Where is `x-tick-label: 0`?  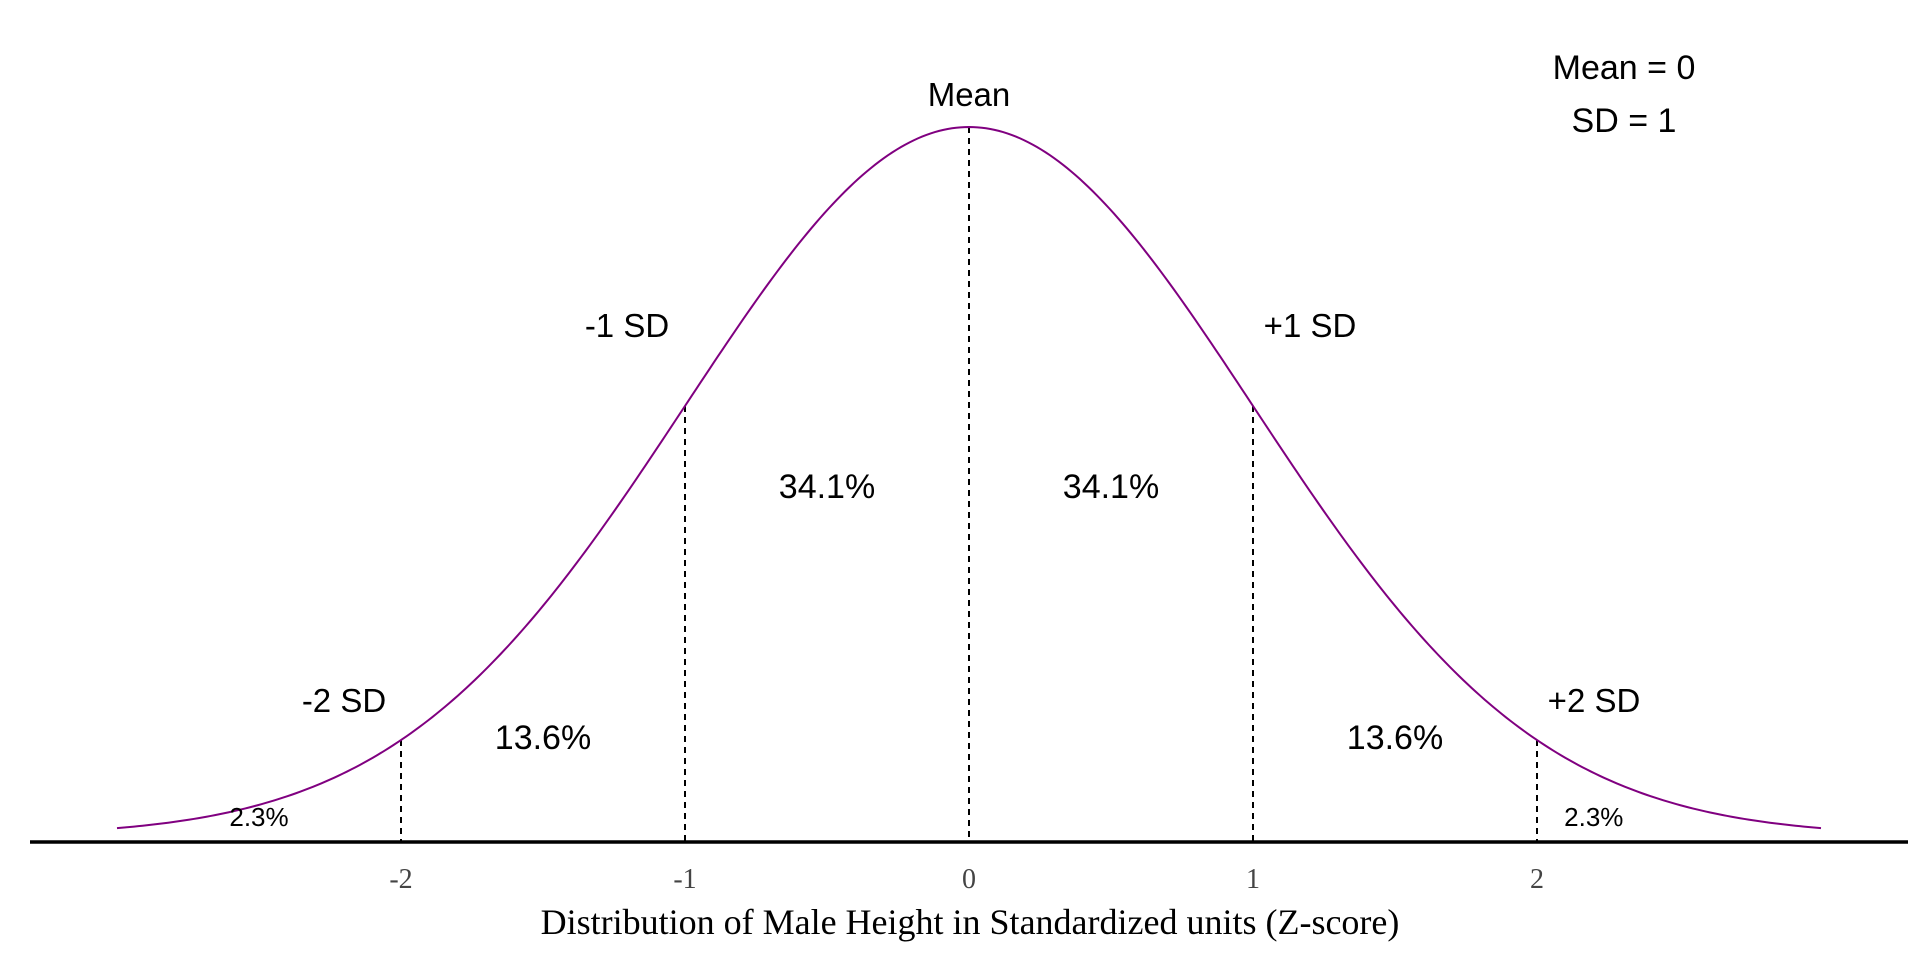 x-tick-label: 0 is located at coordinates (969, 879).